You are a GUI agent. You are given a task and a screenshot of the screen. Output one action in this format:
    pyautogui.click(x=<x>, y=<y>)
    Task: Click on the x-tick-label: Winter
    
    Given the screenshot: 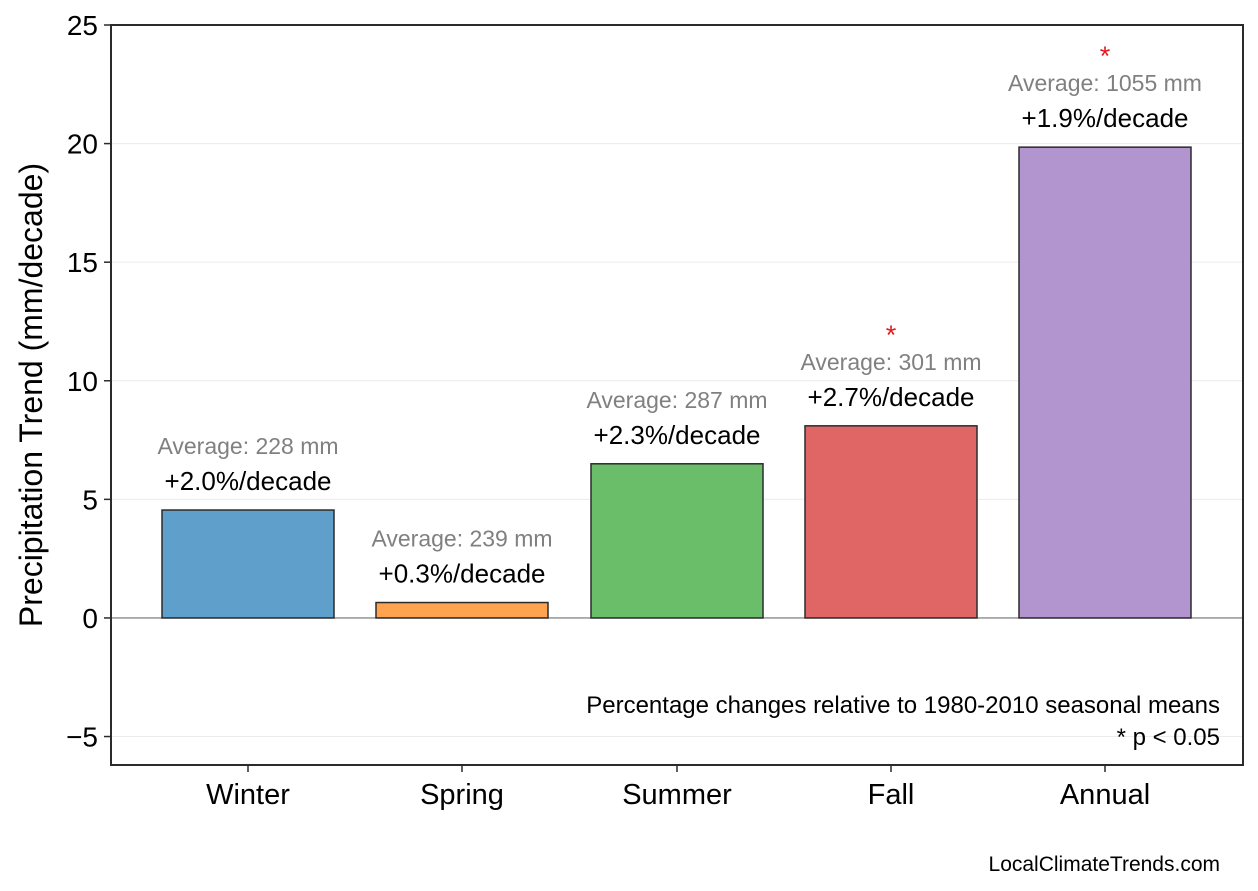 What is the action you would take?
    pyautogui.click(x=248, y=795)
    